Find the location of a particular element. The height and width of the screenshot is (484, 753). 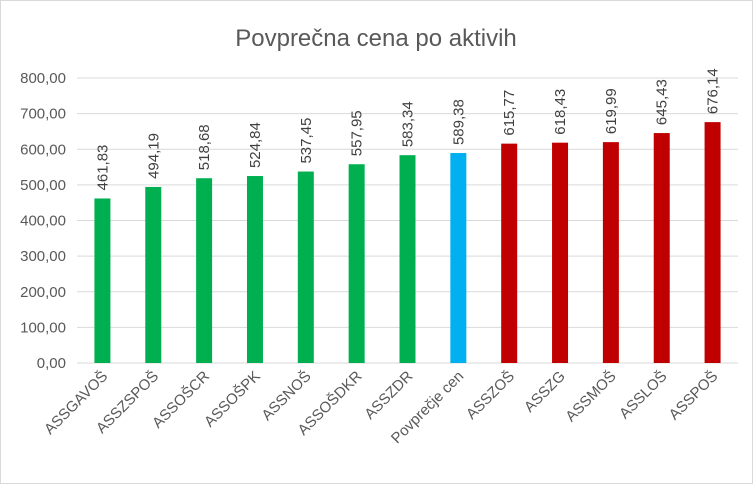

y-tick-label: 0,00 is located at coordinates (51, 363).